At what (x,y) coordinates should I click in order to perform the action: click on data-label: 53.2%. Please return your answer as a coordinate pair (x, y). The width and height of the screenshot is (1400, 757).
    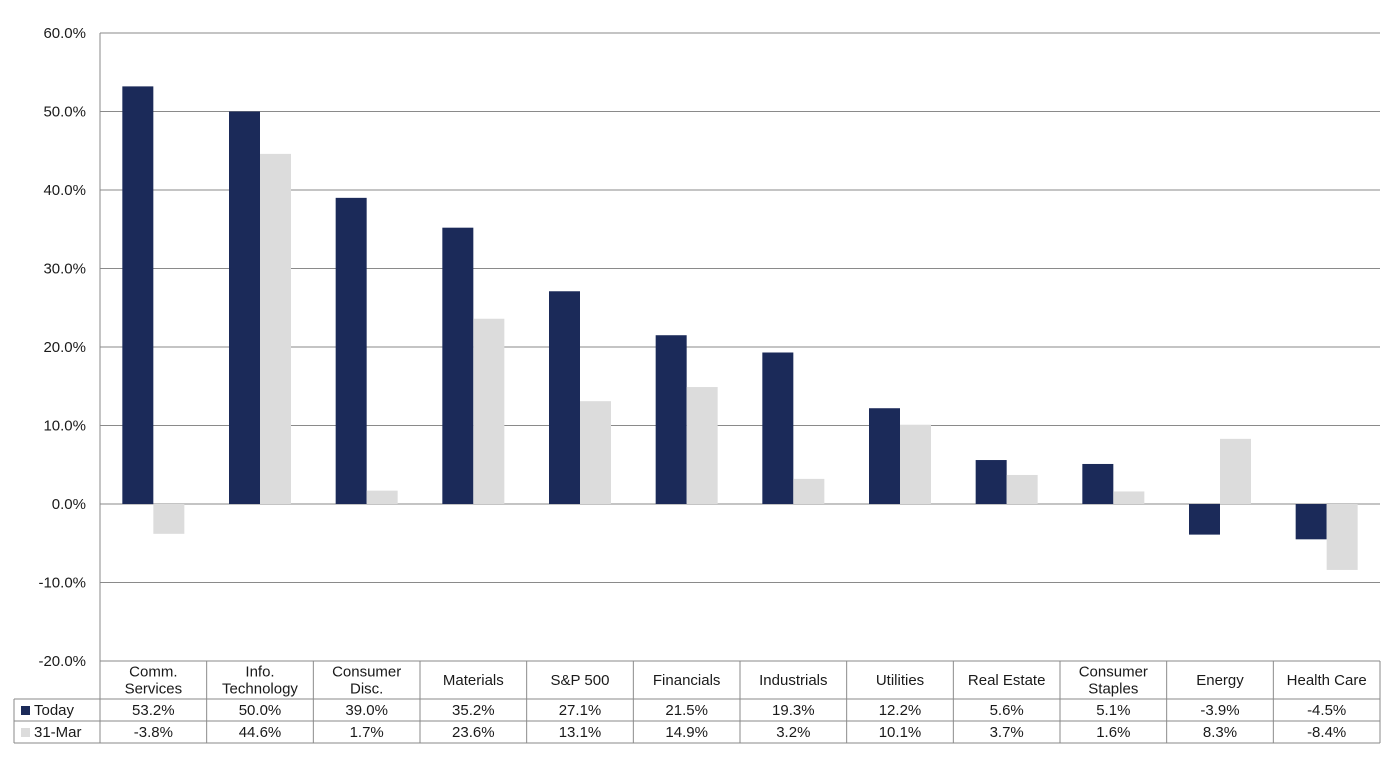
    Looking at the image, I should click on (153, 710).